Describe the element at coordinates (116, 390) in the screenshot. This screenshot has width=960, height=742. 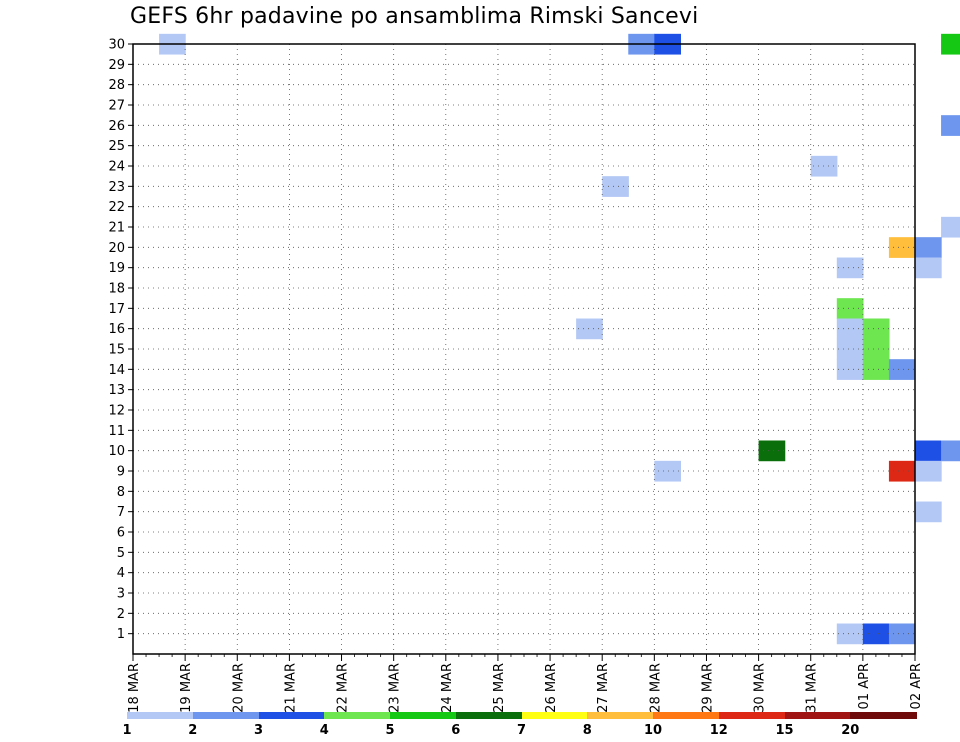
I see `y-tick-label: 13` at that location.